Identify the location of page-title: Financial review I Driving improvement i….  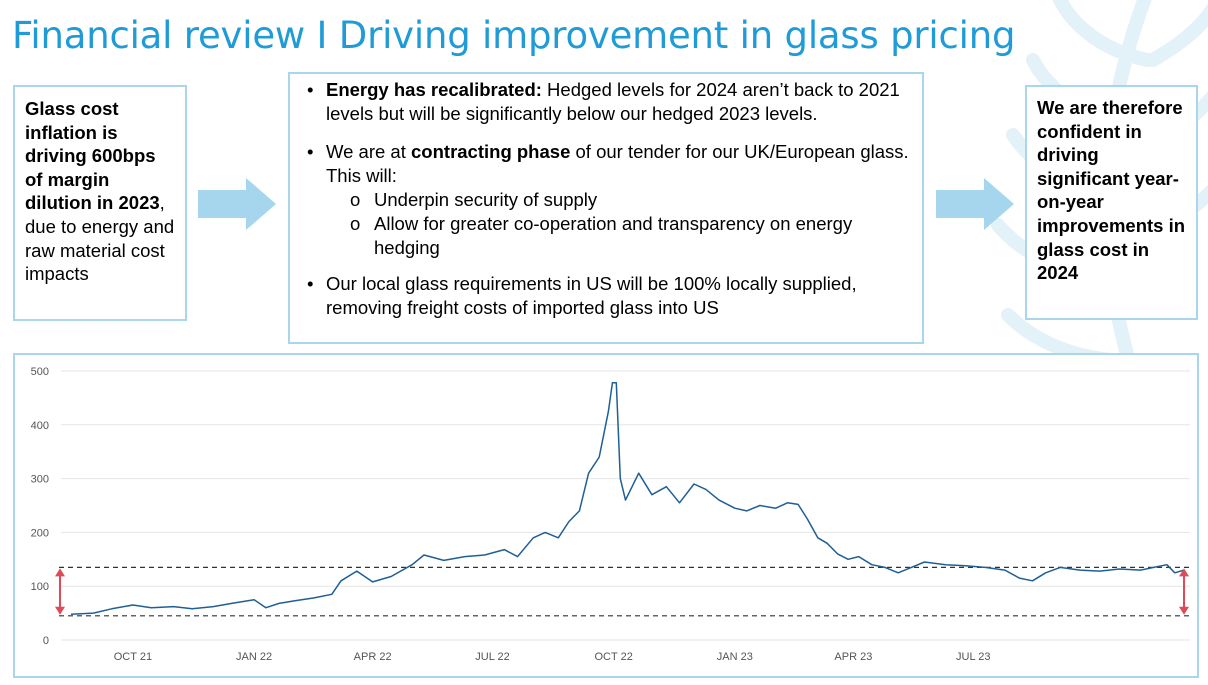
(514, 35).